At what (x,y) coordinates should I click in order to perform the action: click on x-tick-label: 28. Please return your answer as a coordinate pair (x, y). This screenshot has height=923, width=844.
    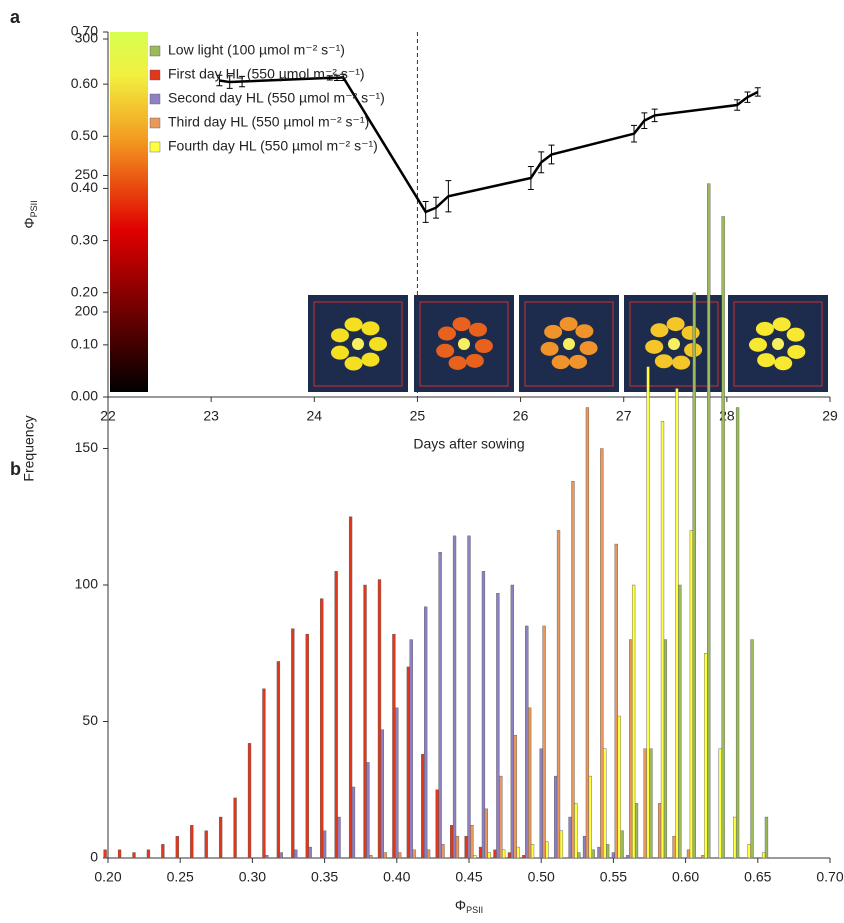
    Looking at the image, I should click on (727, 416).